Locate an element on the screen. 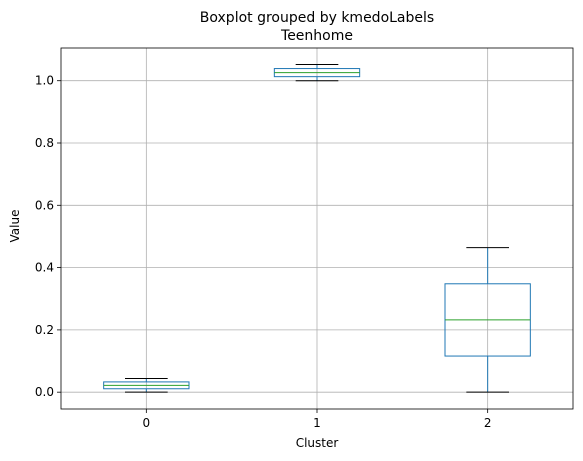 The image size is (583, 461). x-tick-label: 2 is located at coordinates (488, 423).